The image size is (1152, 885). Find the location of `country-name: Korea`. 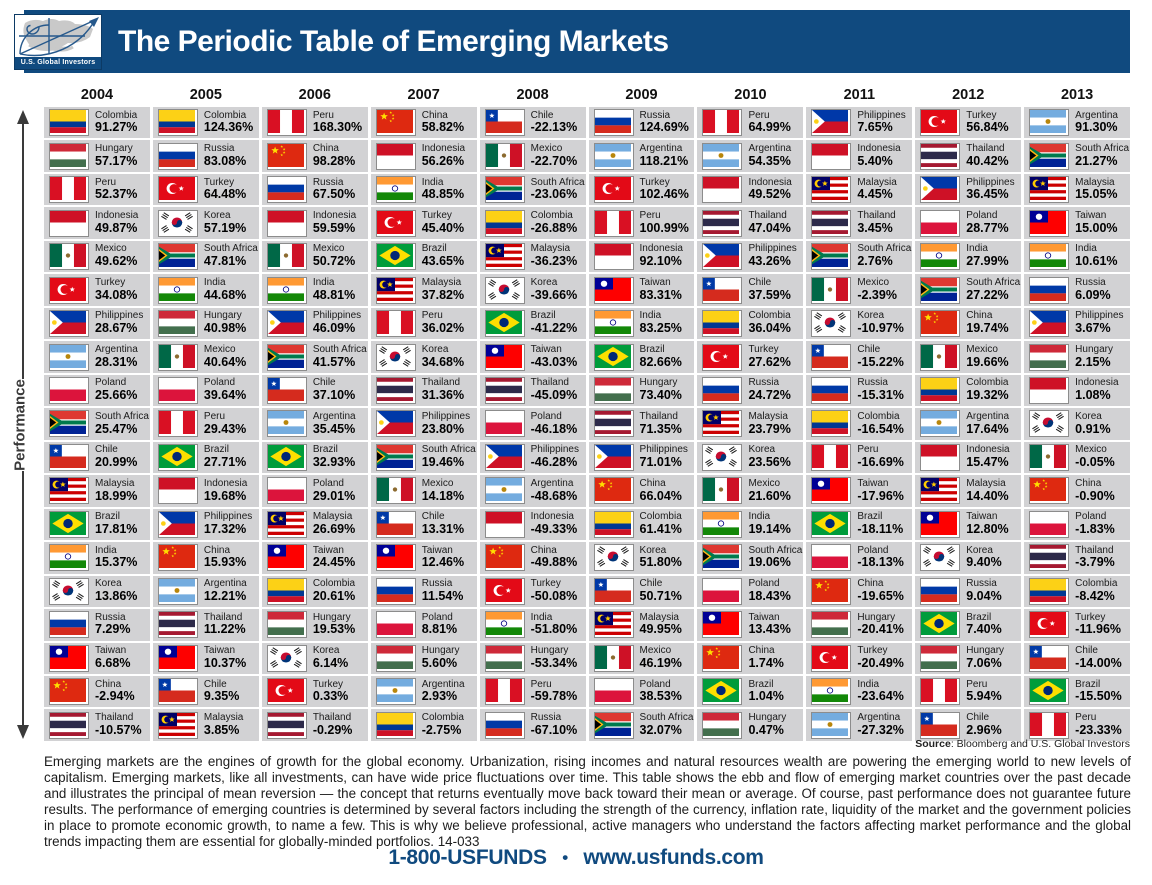

country-name: Korea is located at coordinates (217, 215).